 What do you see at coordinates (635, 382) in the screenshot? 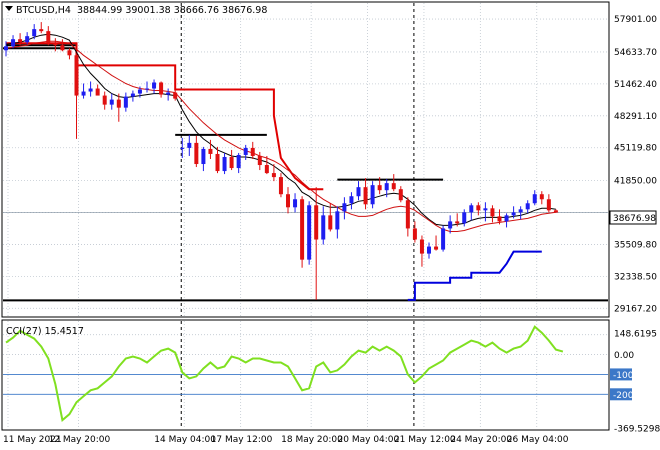
I see `cci-axis: 148.6195 0.00 -100 -200 -369.5298` at bounding box center [635, 382].